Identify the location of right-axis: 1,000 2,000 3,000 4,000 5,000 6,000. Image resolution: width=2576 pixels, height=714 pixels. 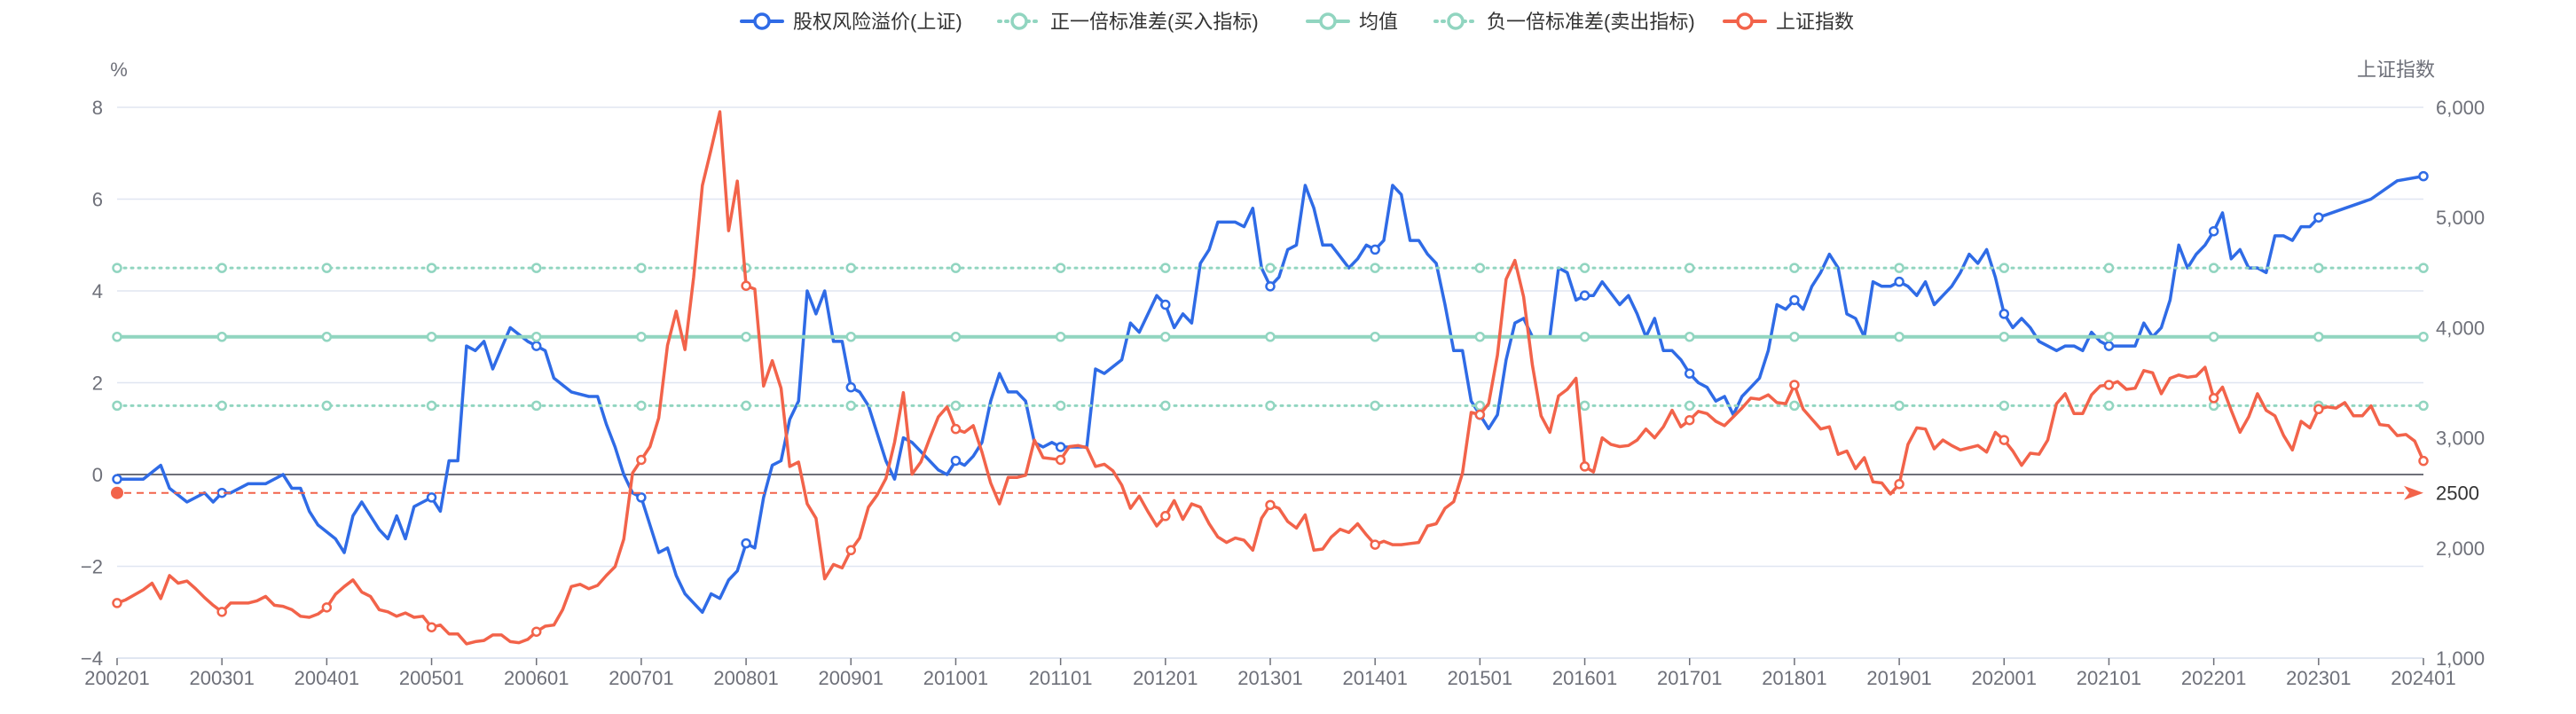
(2460, 383).